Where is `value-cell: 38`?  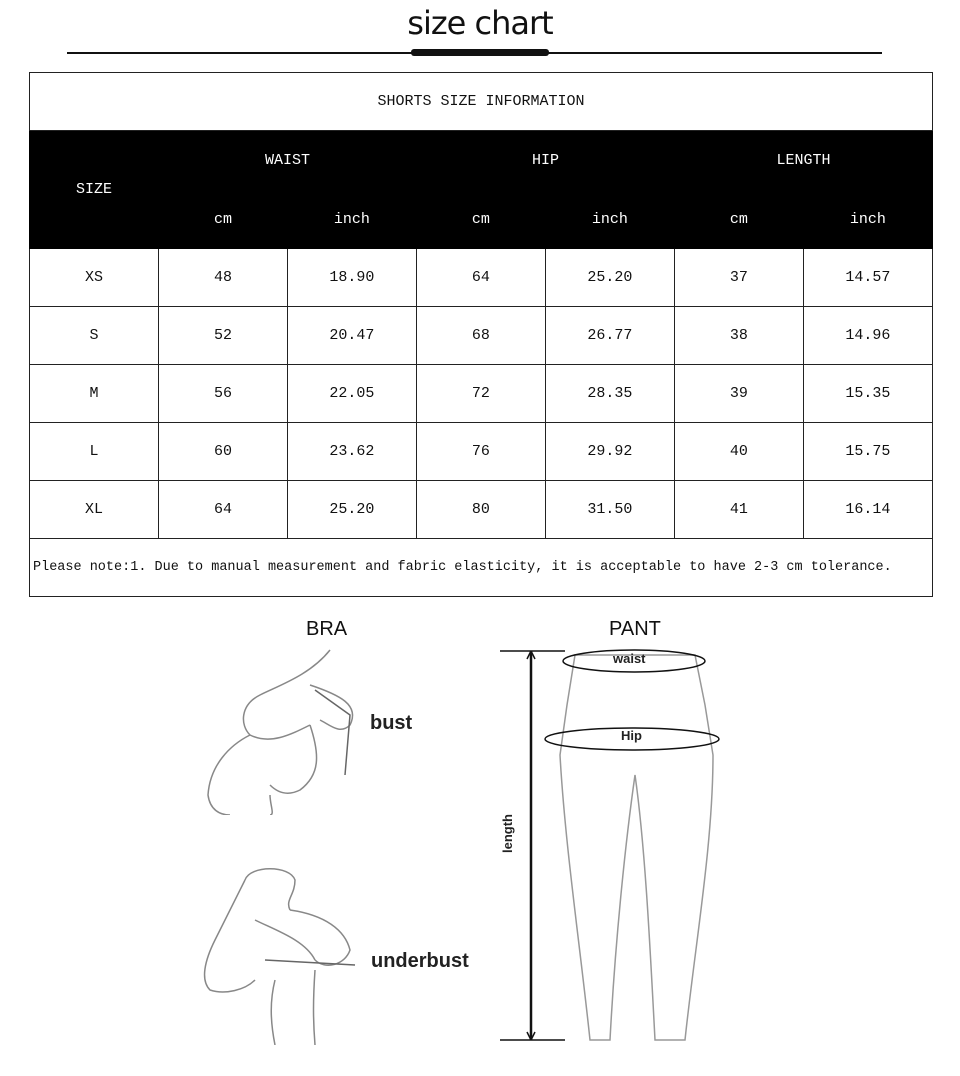 value-cell: 38 is located at coordinates (738, 335).